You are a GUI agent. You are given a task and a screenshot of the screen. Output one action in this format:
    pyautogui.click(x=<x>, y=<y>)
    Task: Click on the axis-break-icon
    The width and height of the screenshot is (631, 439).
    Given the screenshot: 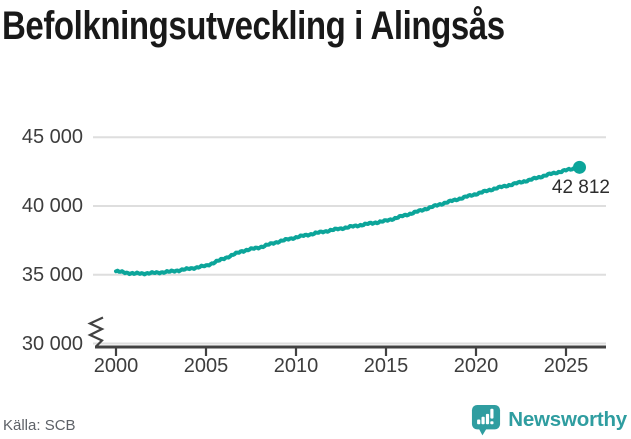 What is the action you would take?
    pyautogui.click(x=96, y=332)
    